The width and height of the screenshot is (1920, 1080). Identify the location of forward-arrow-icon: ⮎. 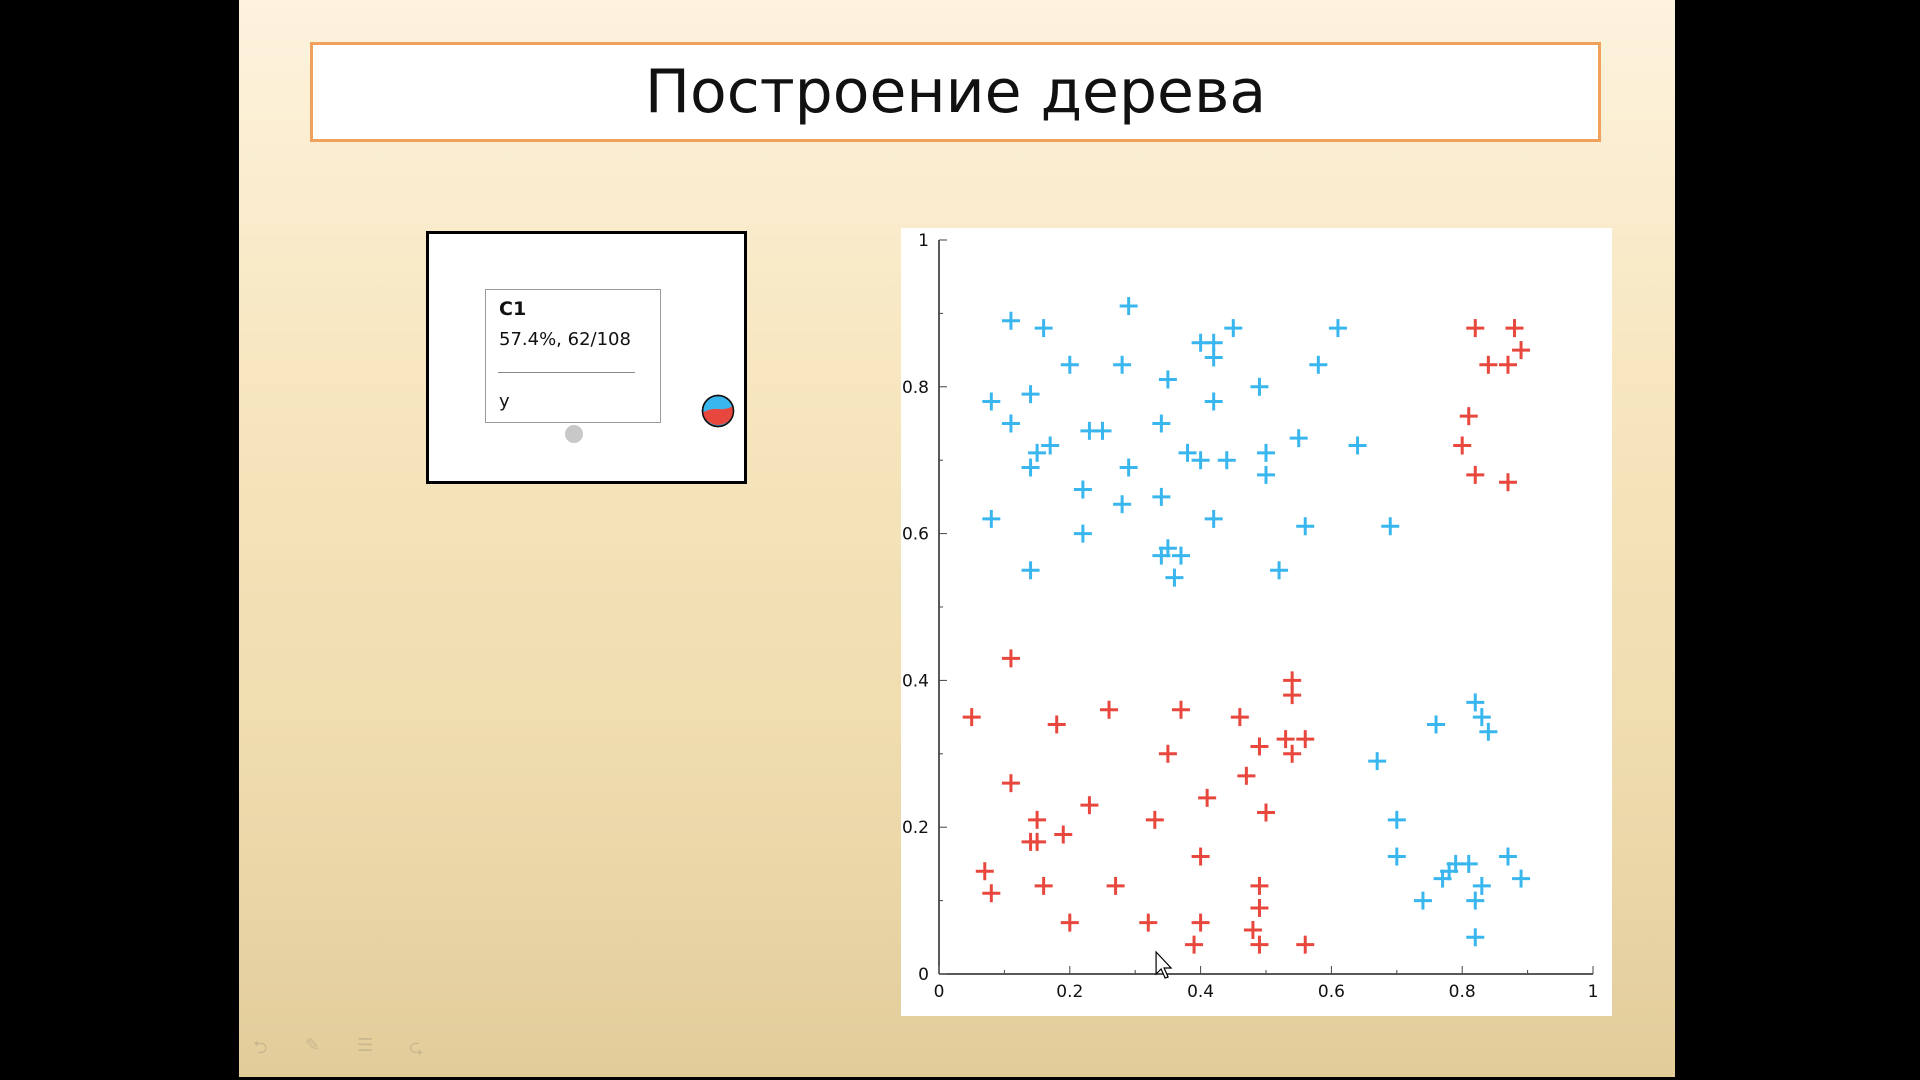
(416, 1047).